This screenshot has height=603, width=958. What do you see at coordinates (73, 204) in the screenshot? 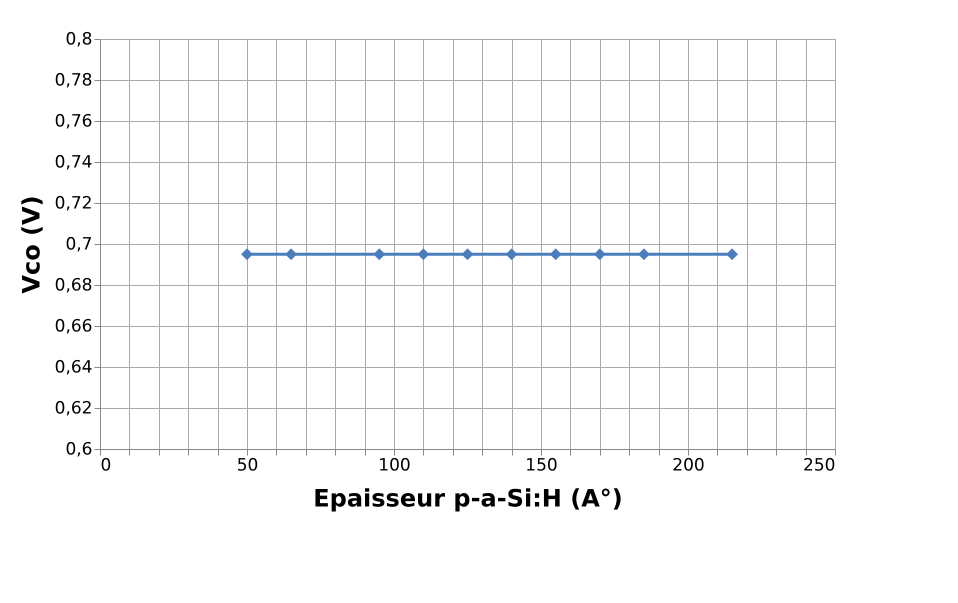
I see `y-tick-label: 0,72` at bounding box center [73, 204].